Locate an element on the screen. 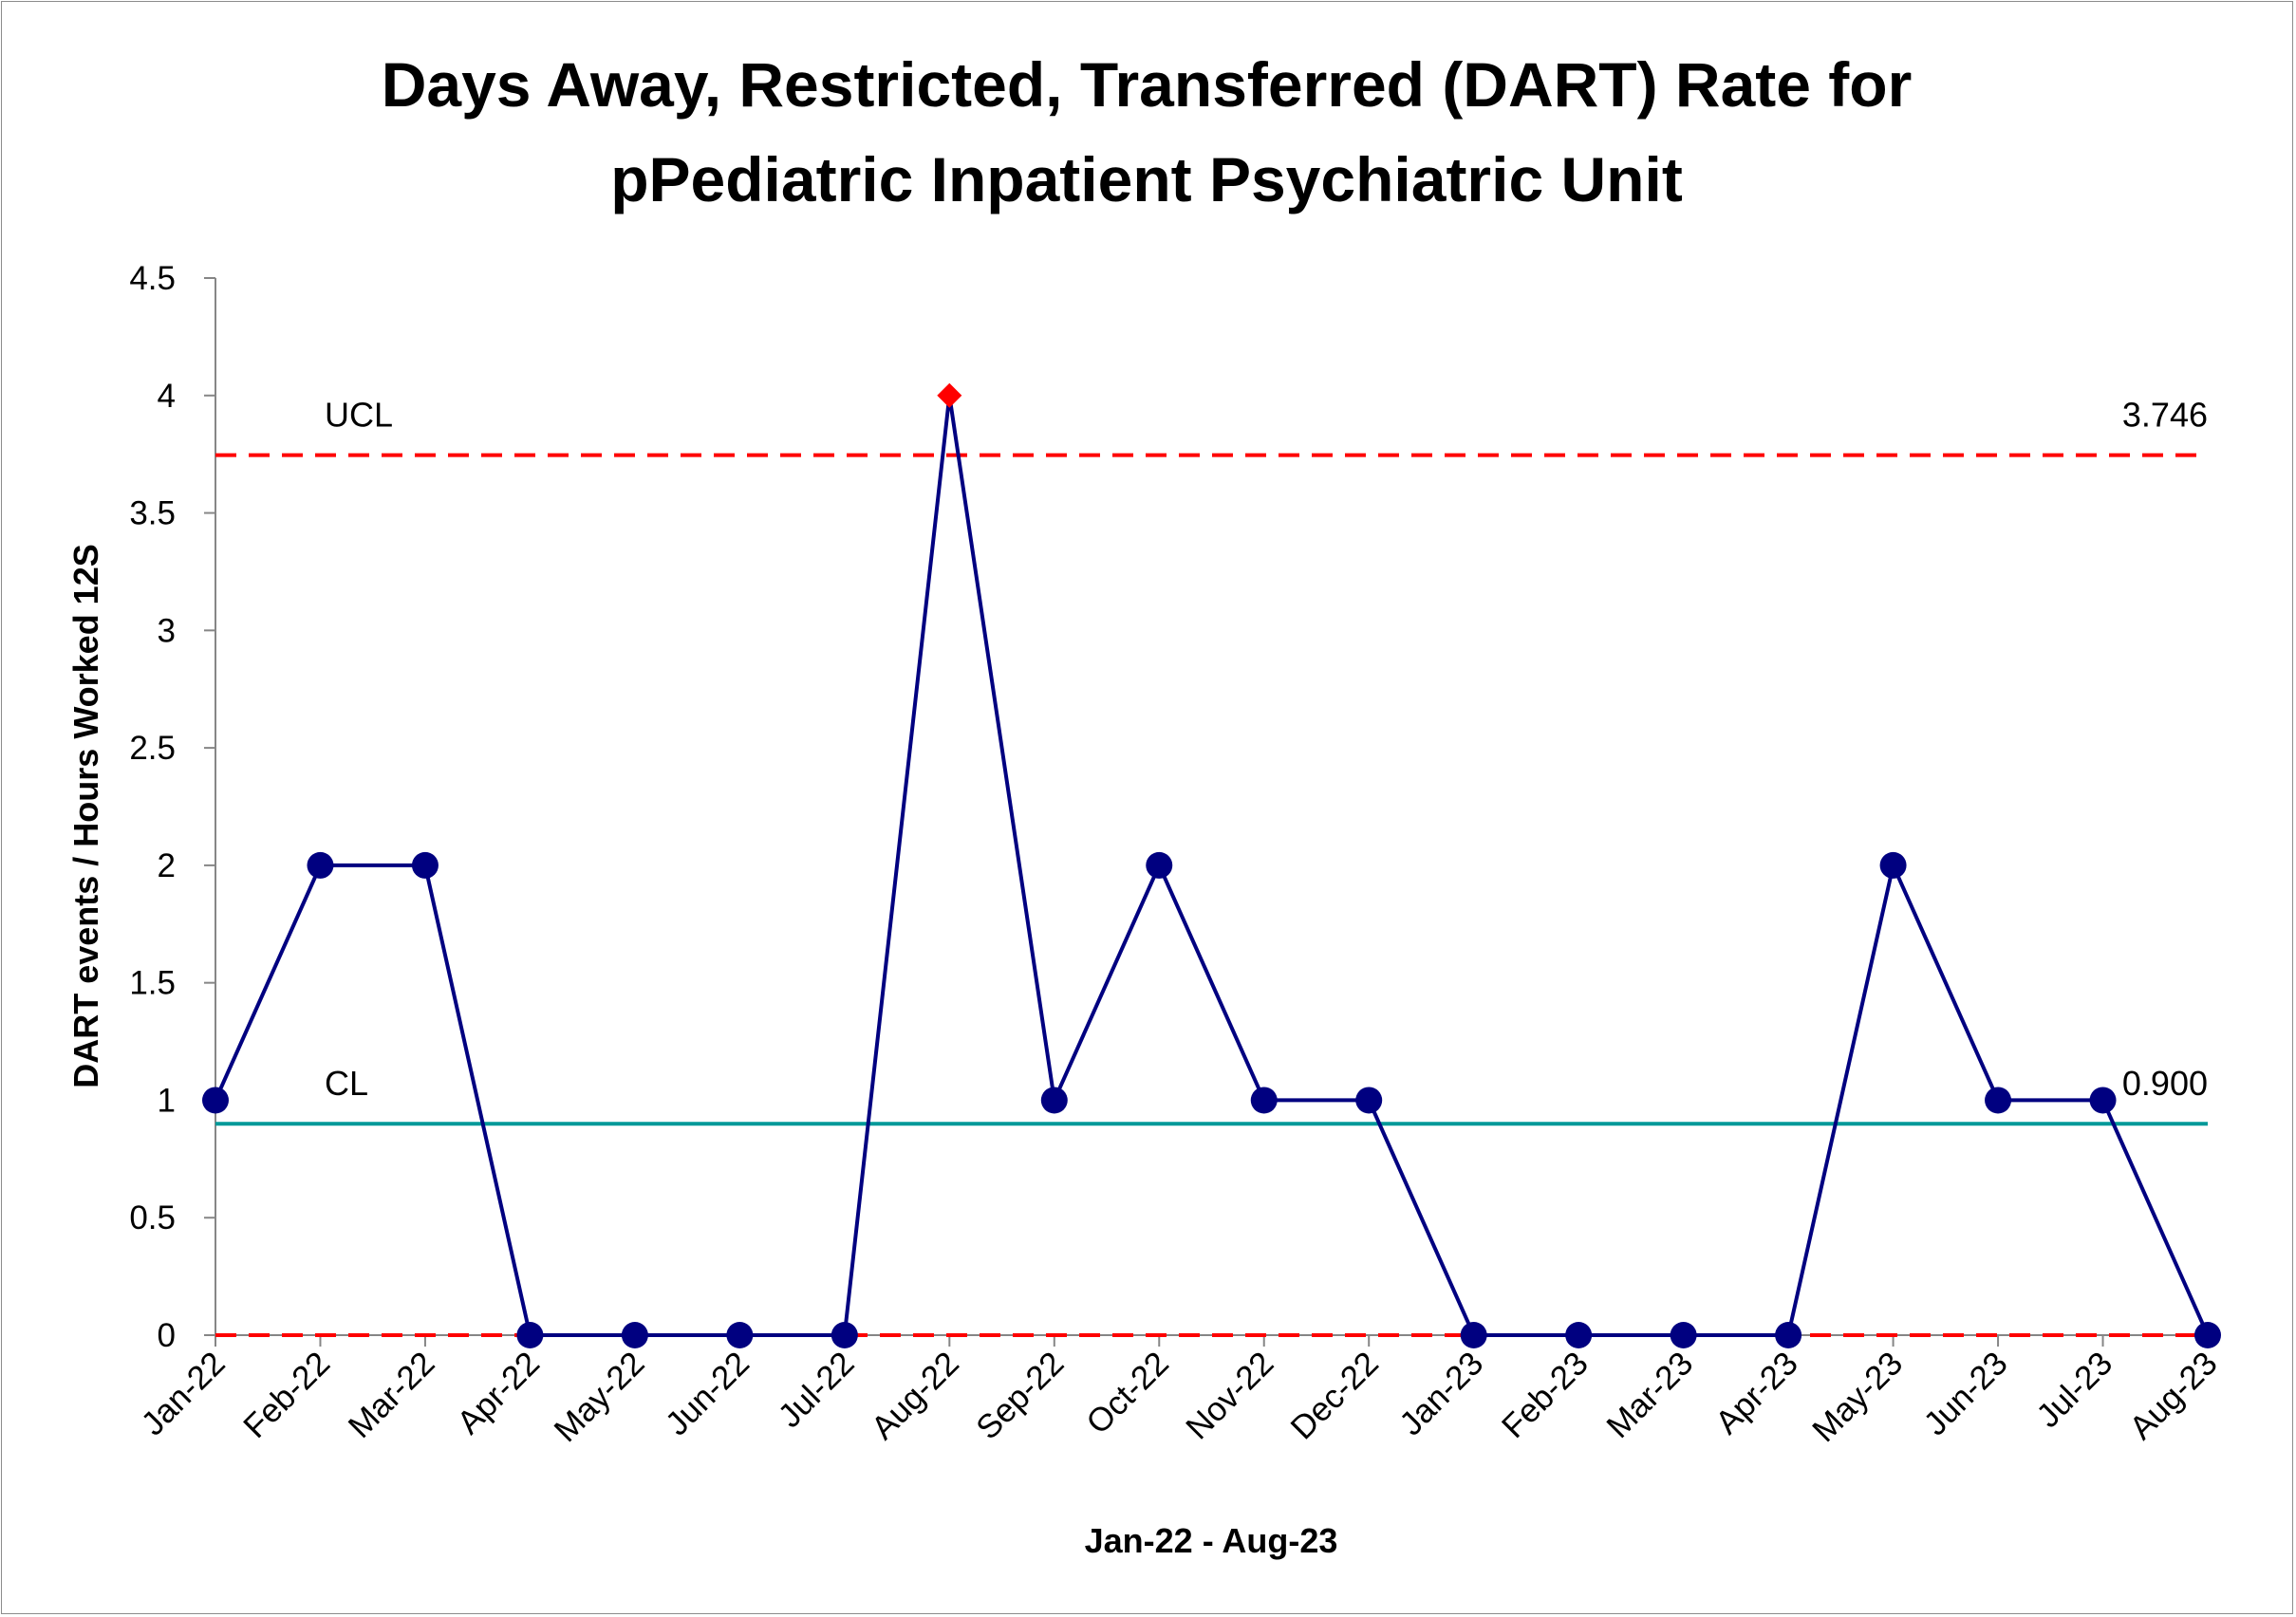 Image resolution: width=2296 pixels, height=1617 pixels. cl-label: CL is located at coordinates (346, 1083).